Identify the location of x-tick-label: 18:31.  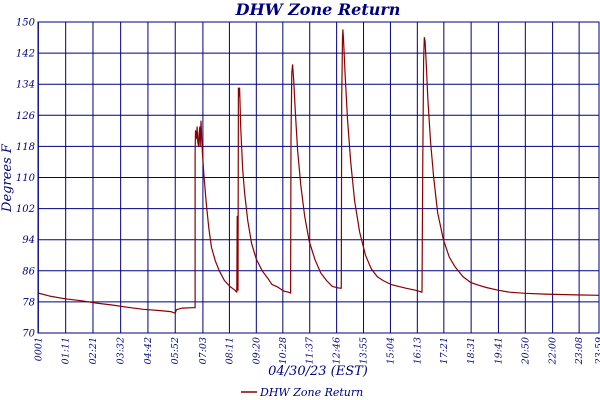
(471, 350).